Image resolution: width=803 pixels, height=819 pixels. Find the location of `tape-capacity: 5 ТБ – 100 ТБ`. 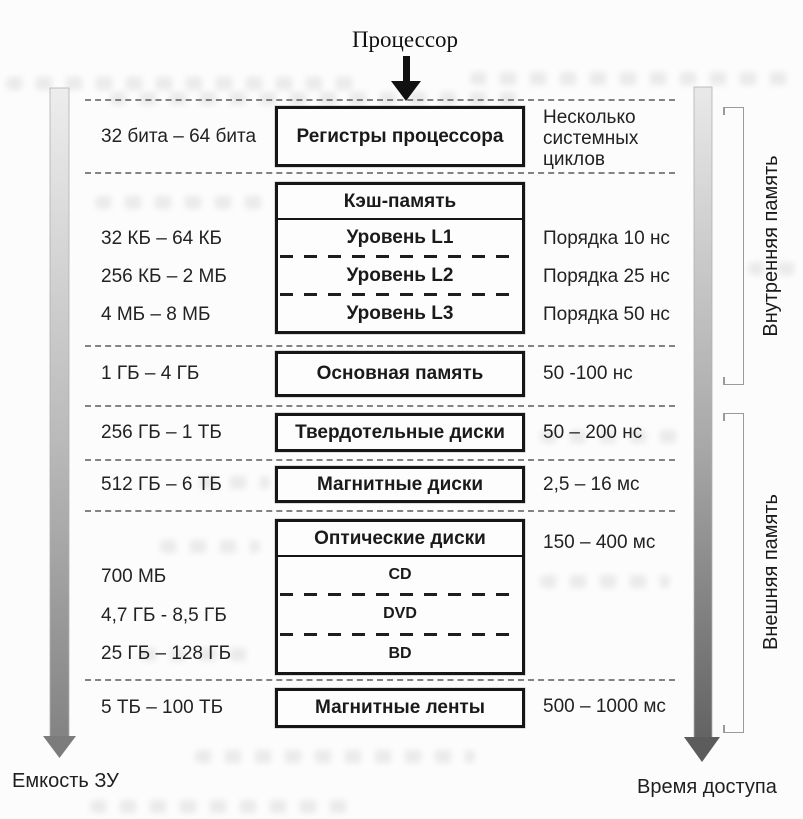

tape-capacity: 5 ТБ – 100 ТБ is located at coordinates (162, 707).